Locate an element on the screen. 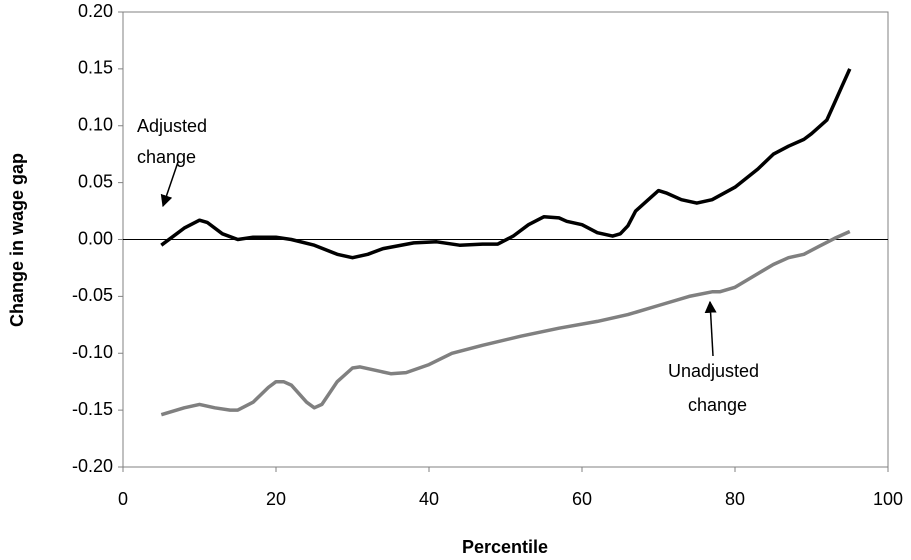  x-tick-label: 60 is located at coordinates (582, 499).